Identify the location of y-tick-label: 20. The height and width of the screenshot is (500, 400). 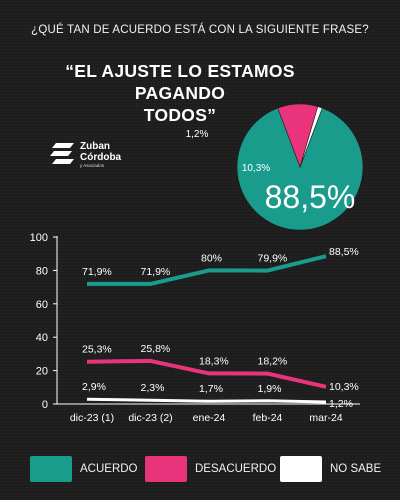
(42, 372).